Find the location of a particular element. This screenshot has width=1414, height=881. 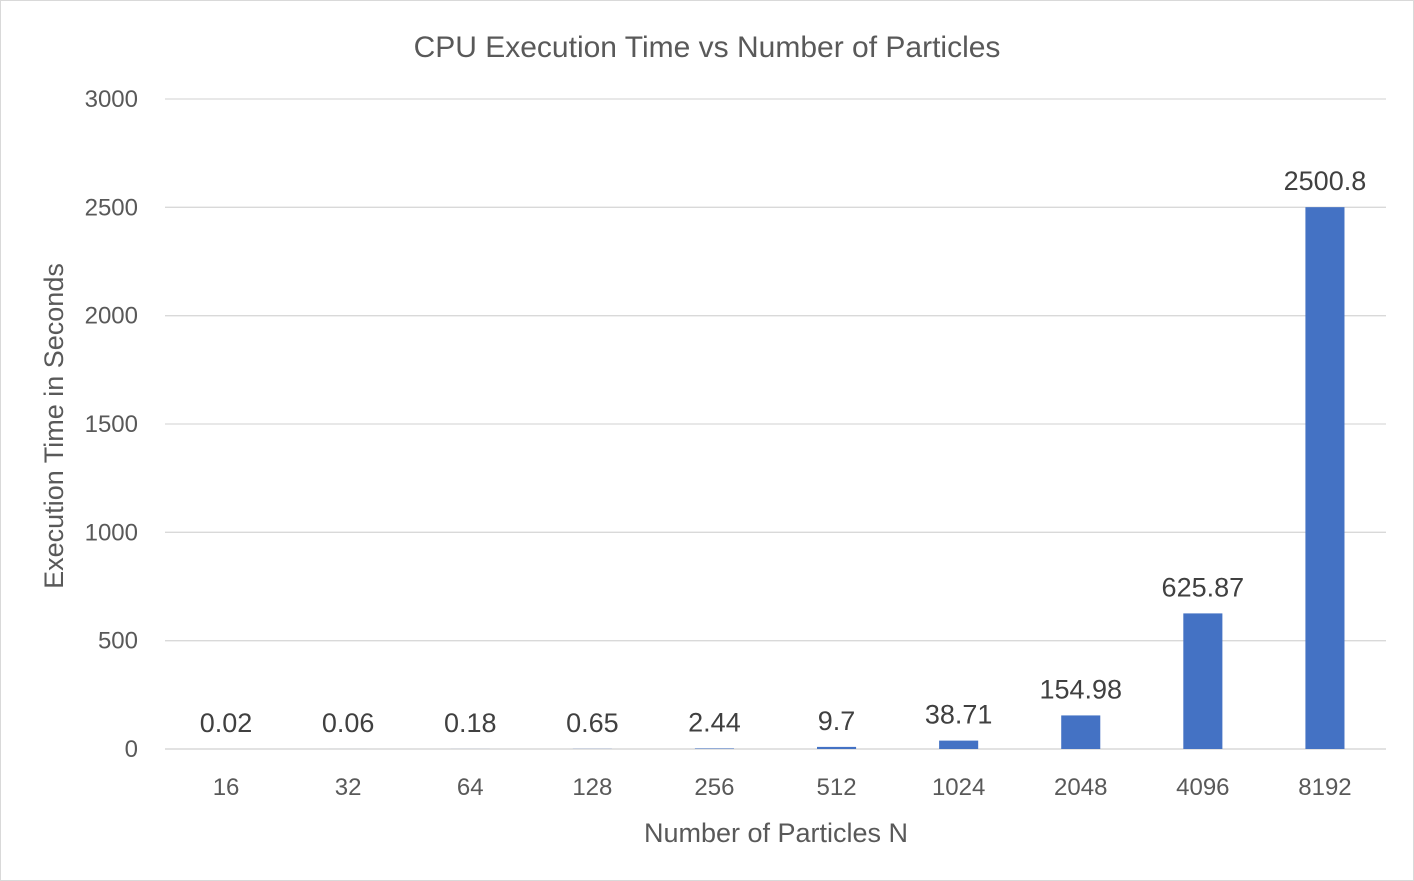

y-axis-ticks: 0 500 1000 1500 2000 2500 3000 is located at coordinates (111, 424).